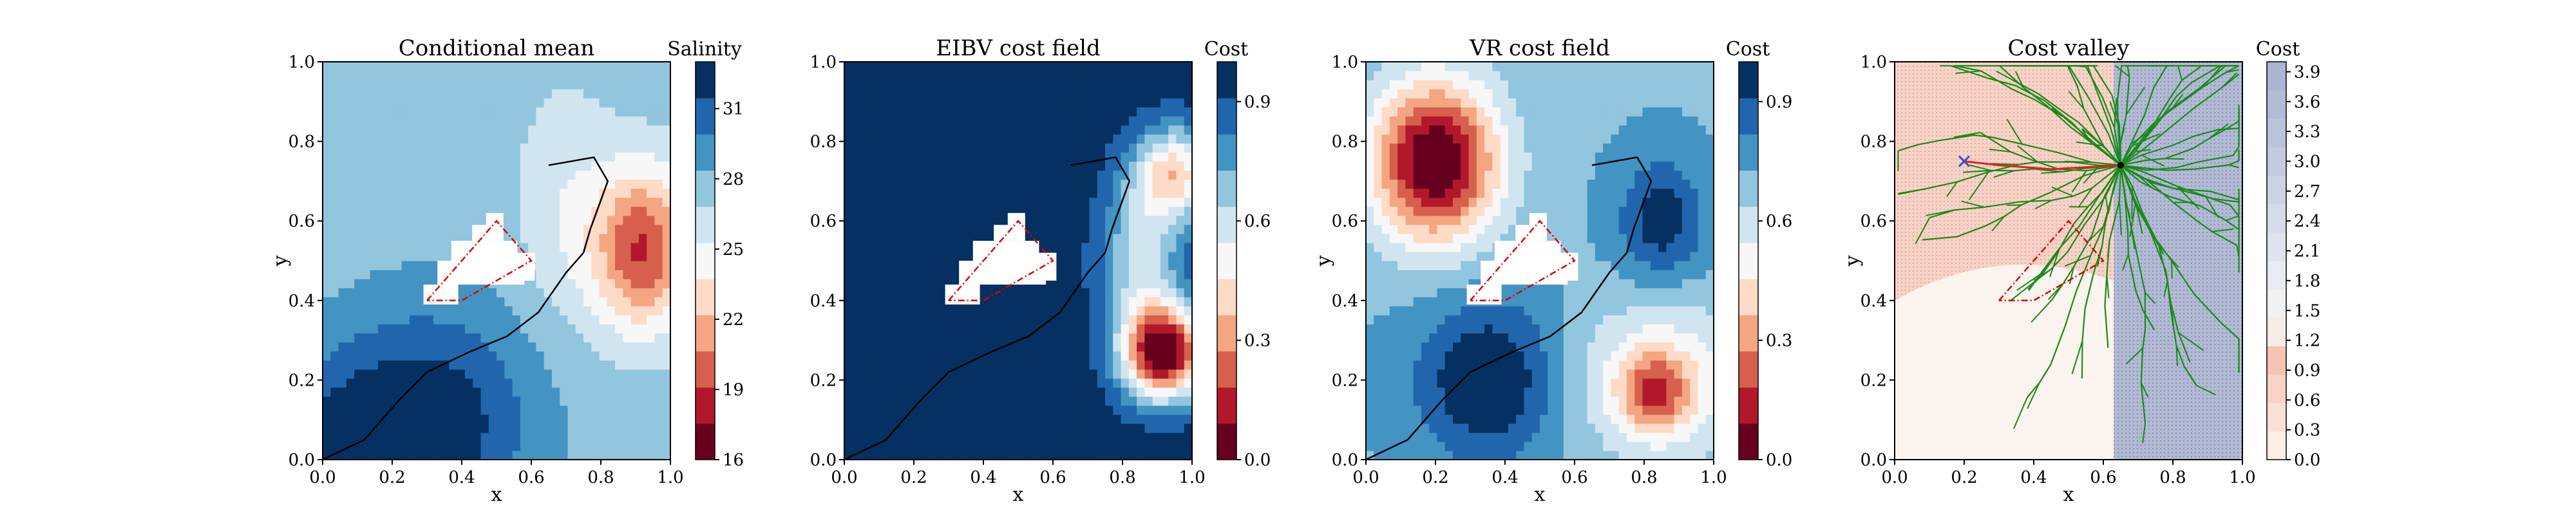  Describe the element at coordinates (531, 478) in the screenshot. I see `x-tick-label: 0.6` at that location.